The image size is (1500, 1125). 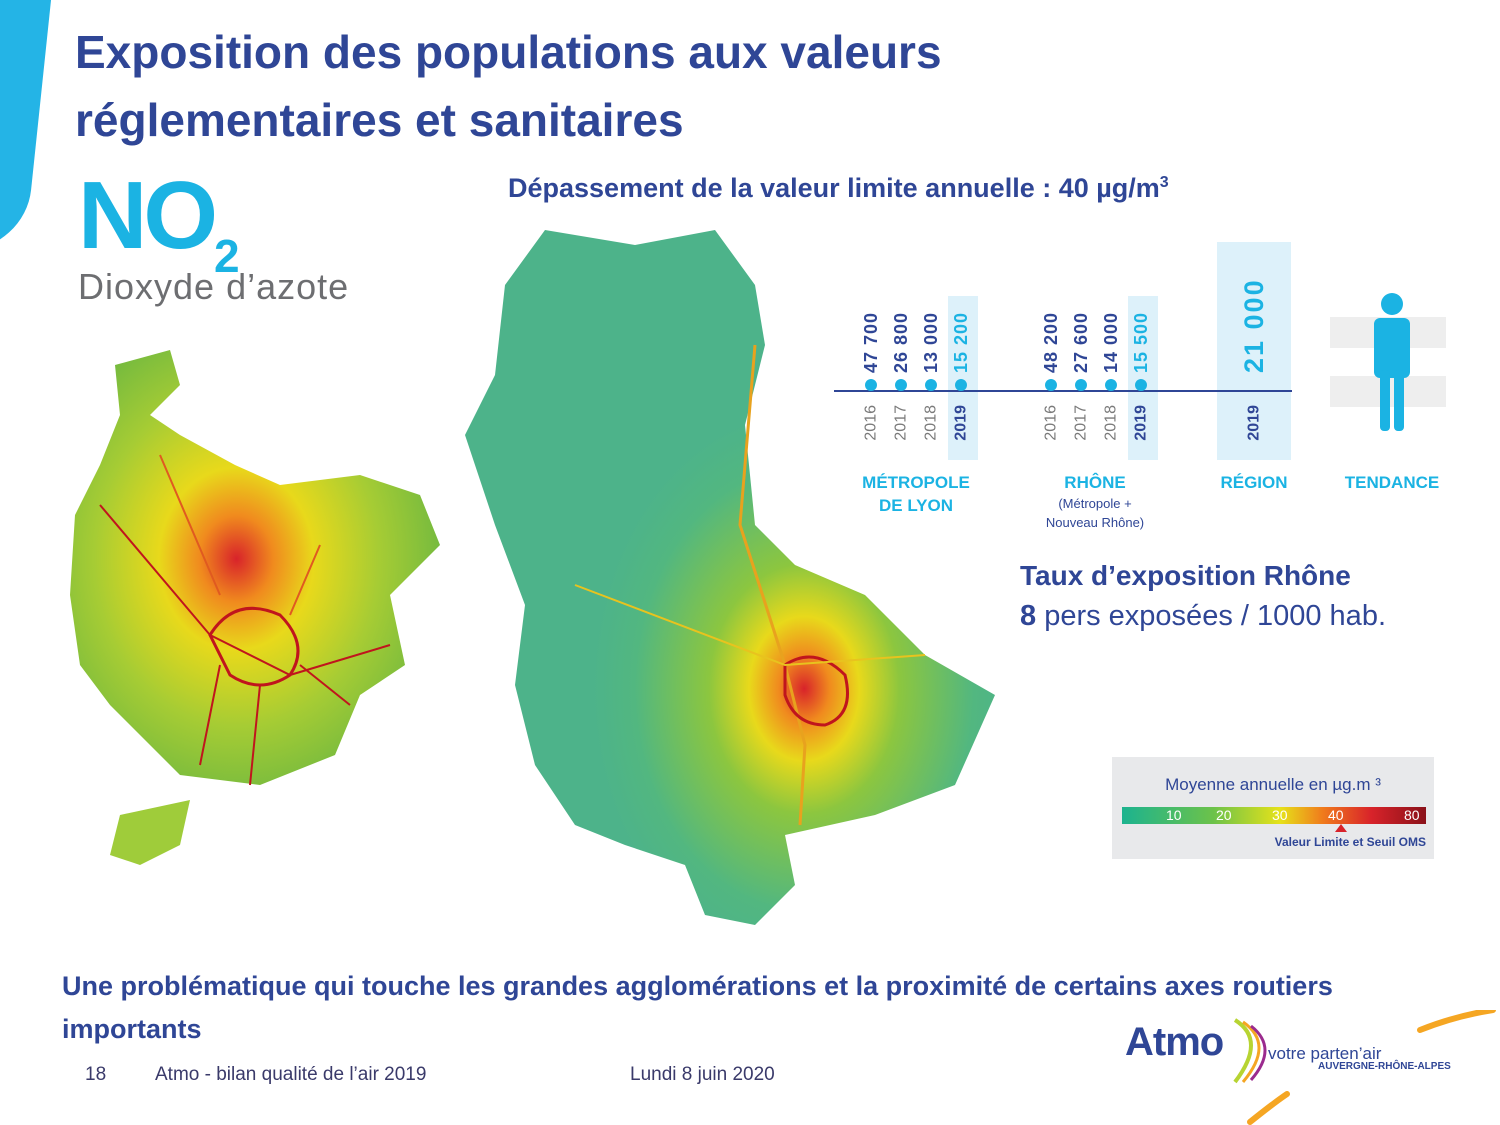 I want to click on value-label: 13 000, so click(x=931, y=342).